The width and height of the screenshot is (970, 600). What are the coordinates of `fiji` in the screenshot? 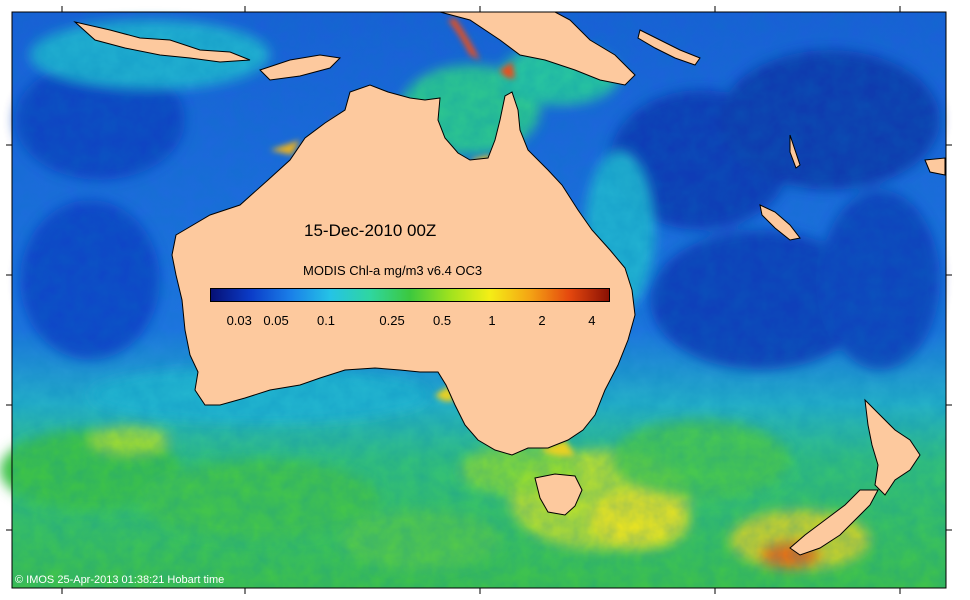 It's located at (935, 166).